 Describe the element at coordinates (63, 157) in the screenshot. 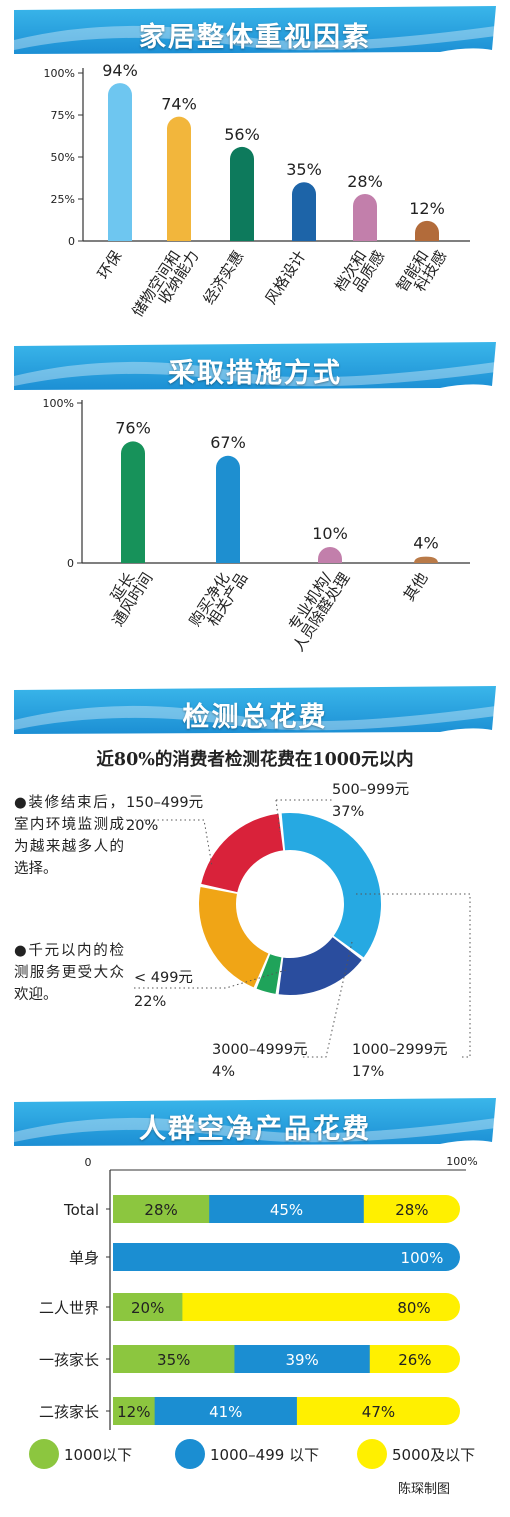

I see `y-tick-label: 50%` at that location.